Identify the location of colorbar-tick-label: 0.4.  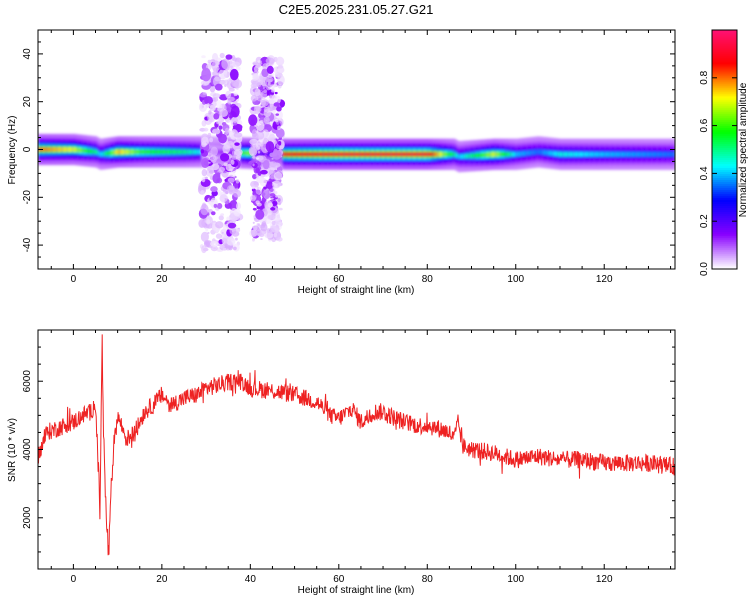
(704, 173).